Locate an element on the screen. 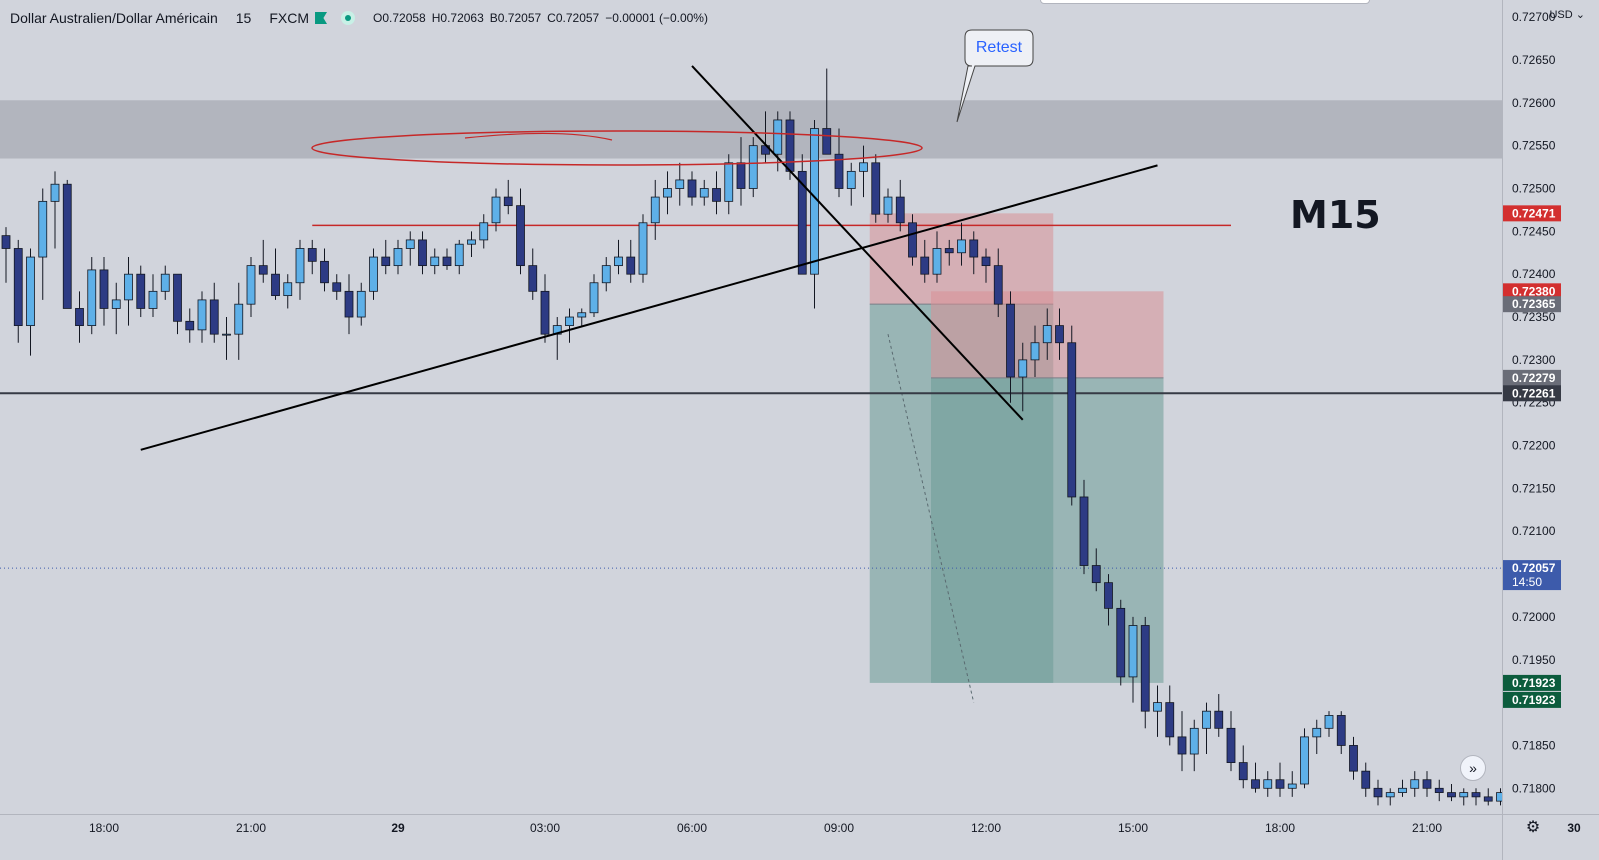  currency-label: USD is located at coordinates (1561, 15).